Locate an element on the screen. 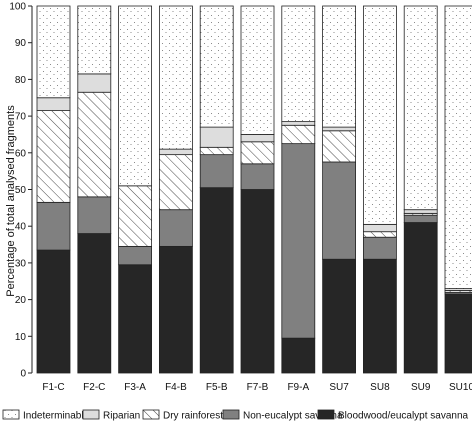  bar-segment-f2-c-non-eucalypt-savanna is located at coordinates (94, 215).